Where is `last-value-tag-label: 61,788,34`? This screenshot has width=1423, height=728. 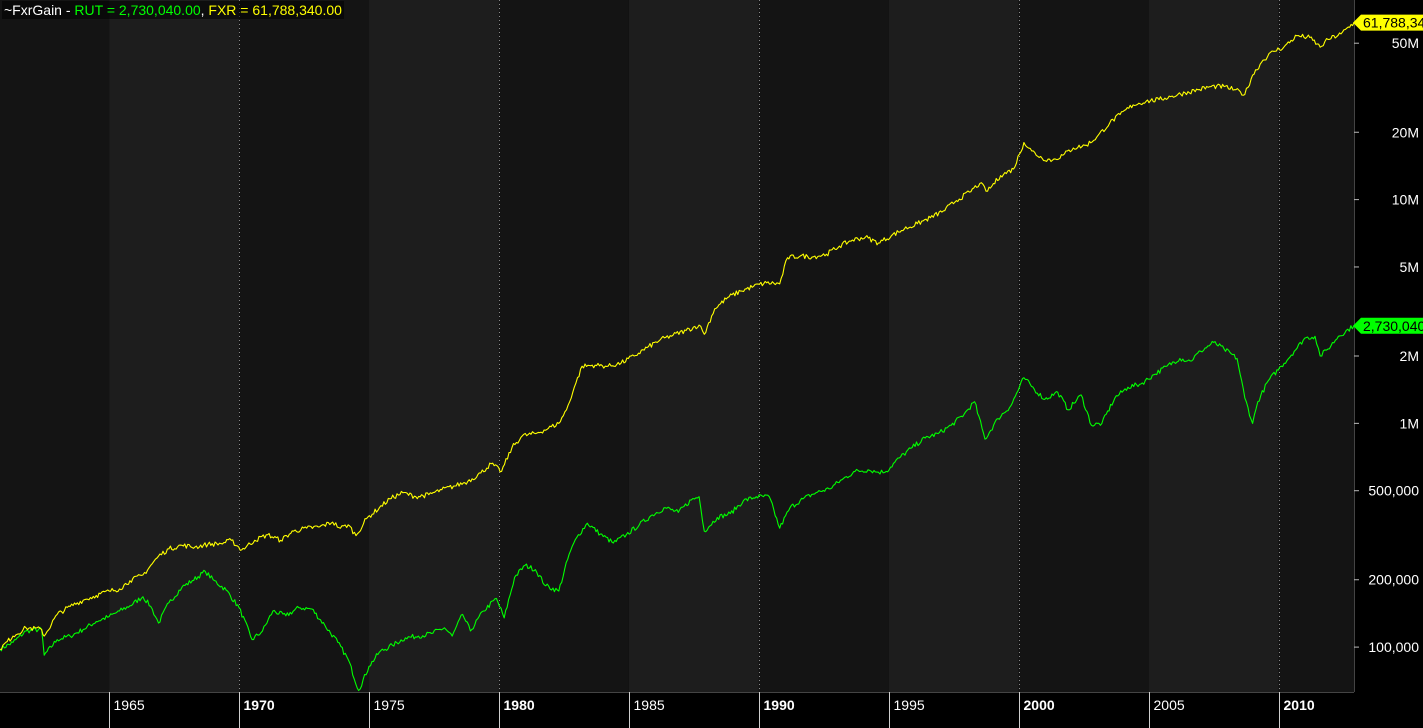
last-value-tag-label: 61,788,34 is located at coordinates (1393, 23).